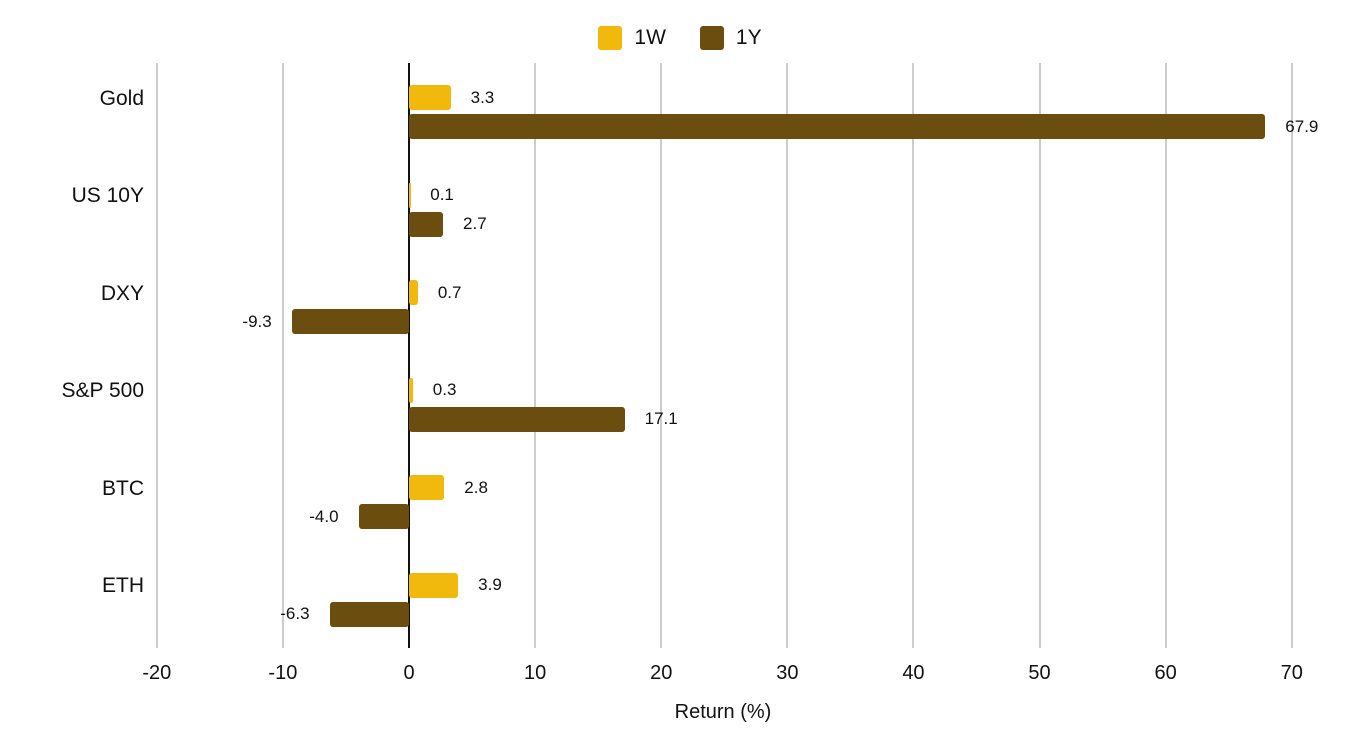 The width and height of the screenshot is (1366, 744). I want to click on x-tick-label: 30, so click(787, 673).